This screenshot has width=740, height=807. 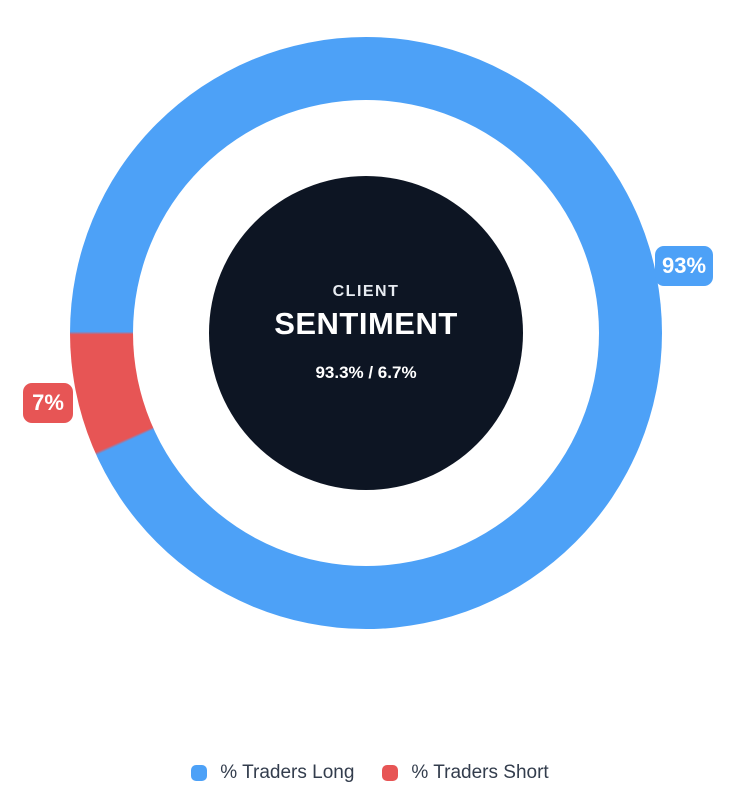 What do you see at coordinates (370, 773) in the screenshot?
I see `chart-legend: % Traders Long % Traders Short` at bounding box center [370, 773].